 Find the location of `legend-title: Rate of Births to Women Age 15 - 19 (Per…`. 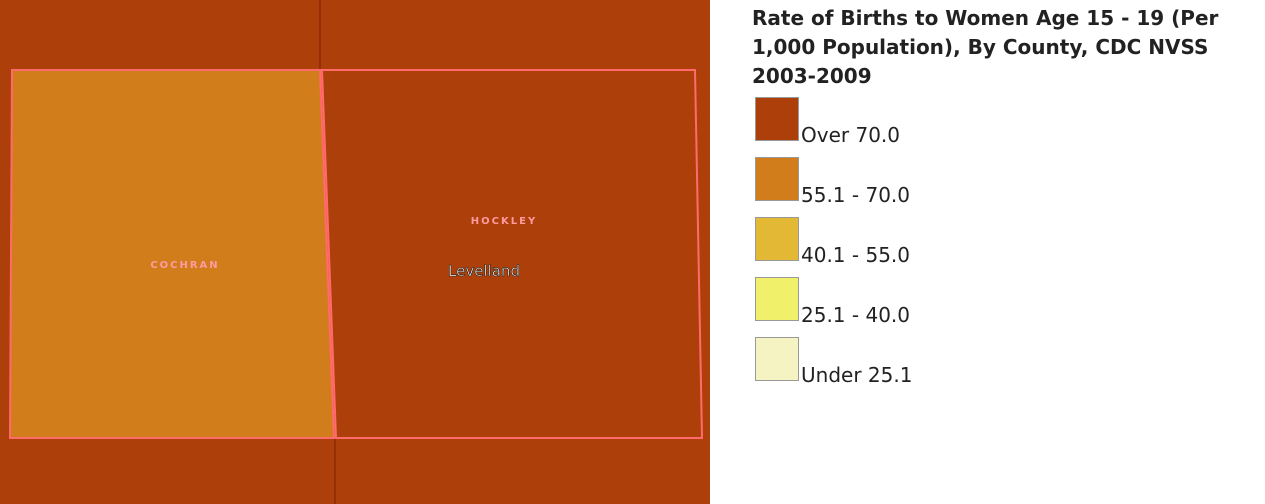

legend-title: Rate of Births to Women Age 15 - 19 (Per… is located at coordinates (985, 47).